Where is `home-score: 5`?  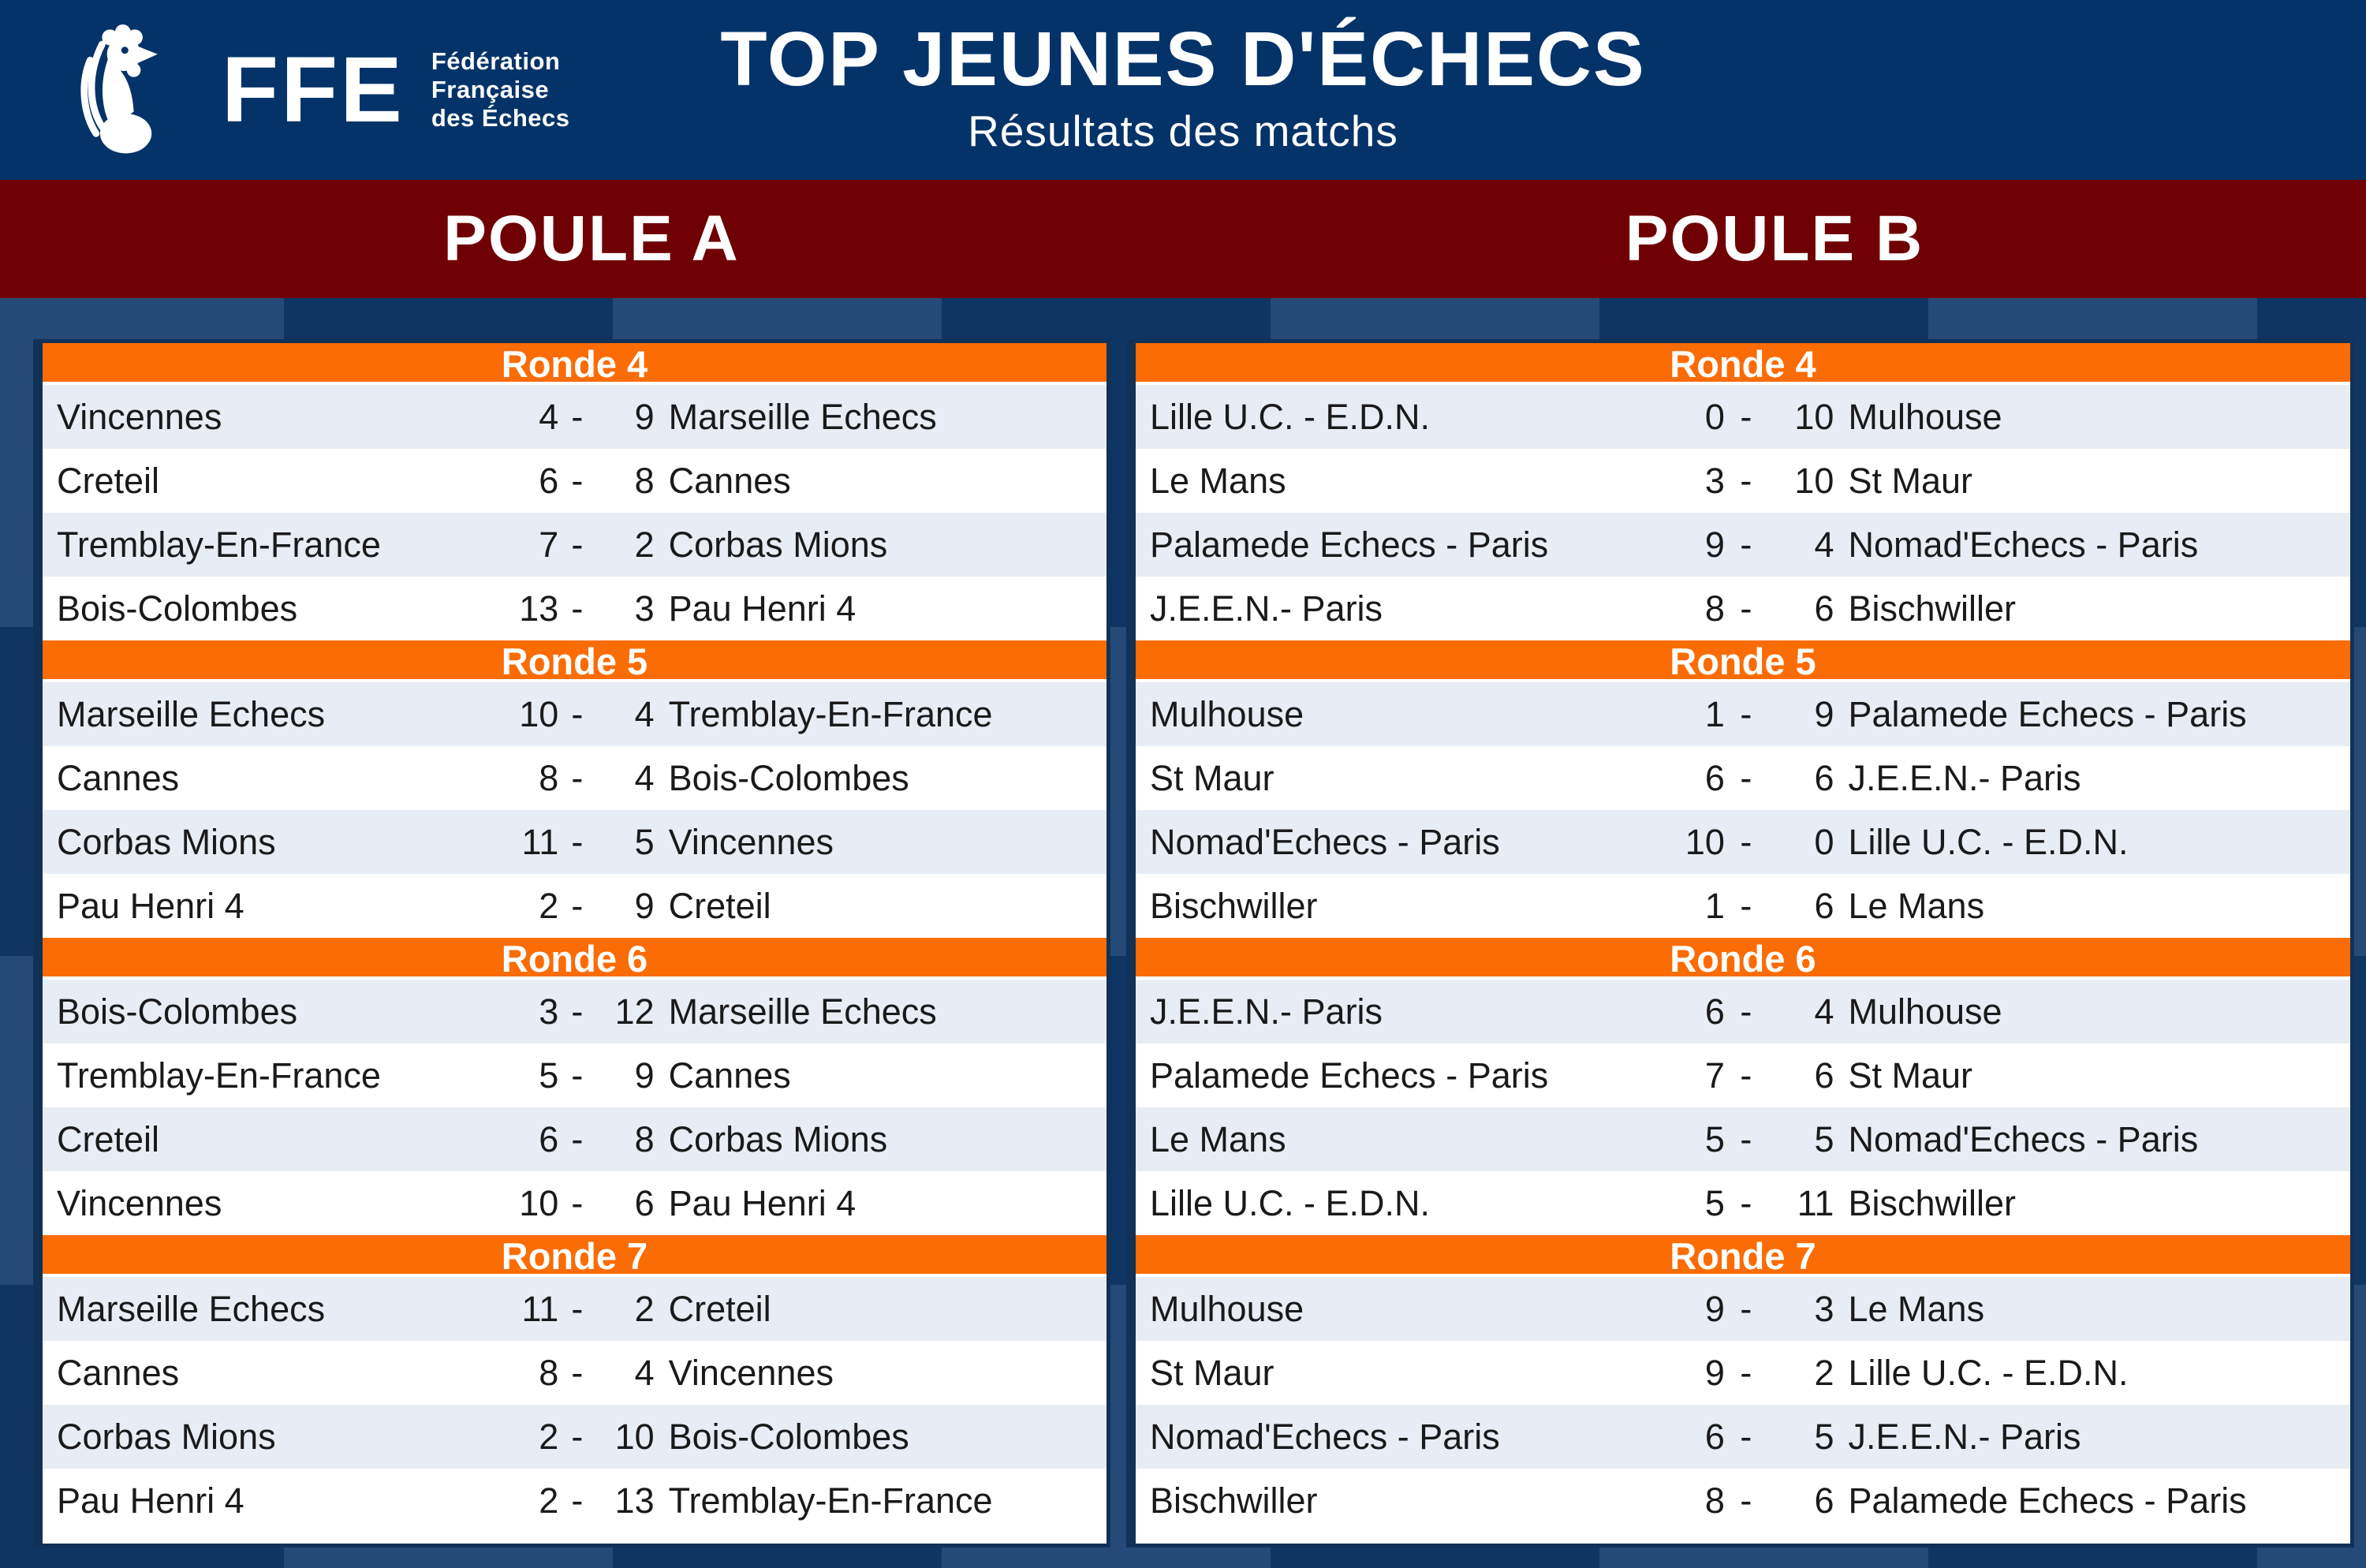
home-score: 5 is located at coordinates (549, 1075).